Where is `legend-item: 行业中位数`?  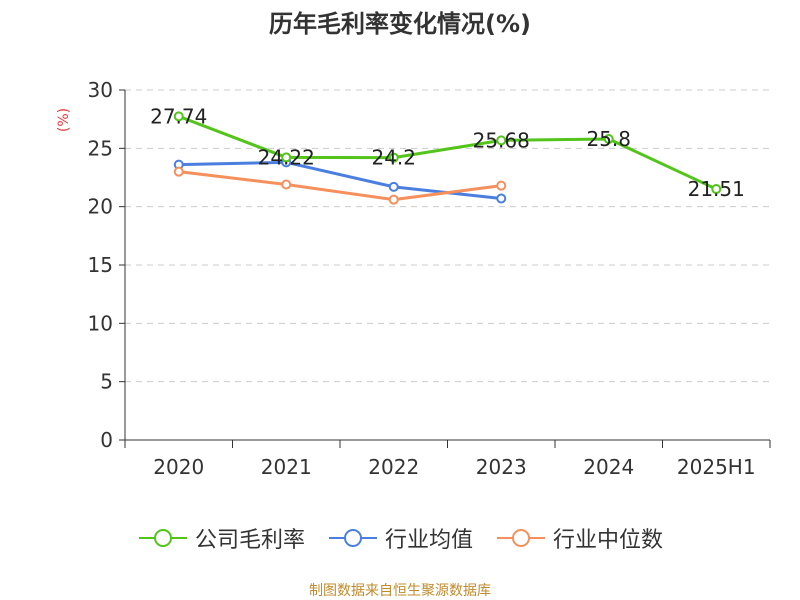
legend-item: 行业中位数 is located at coordinates (579, 538).